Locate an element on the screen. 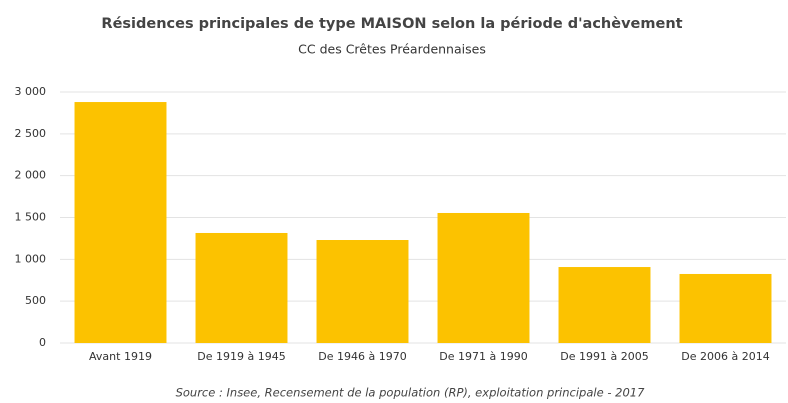 This screenshot has height=403, width=788. x-tick-label: De 1991 à 2005 is located at coordinates (604, 356).